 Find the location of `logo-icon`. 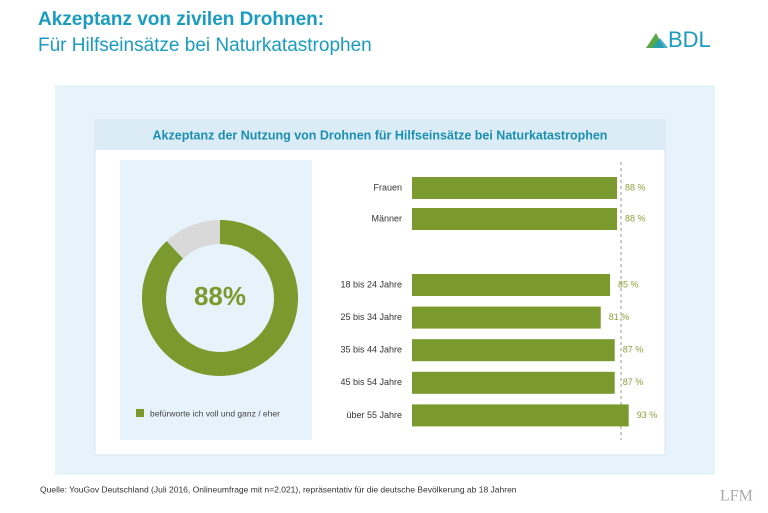

logo-icon is located at coordinates (660, 43).